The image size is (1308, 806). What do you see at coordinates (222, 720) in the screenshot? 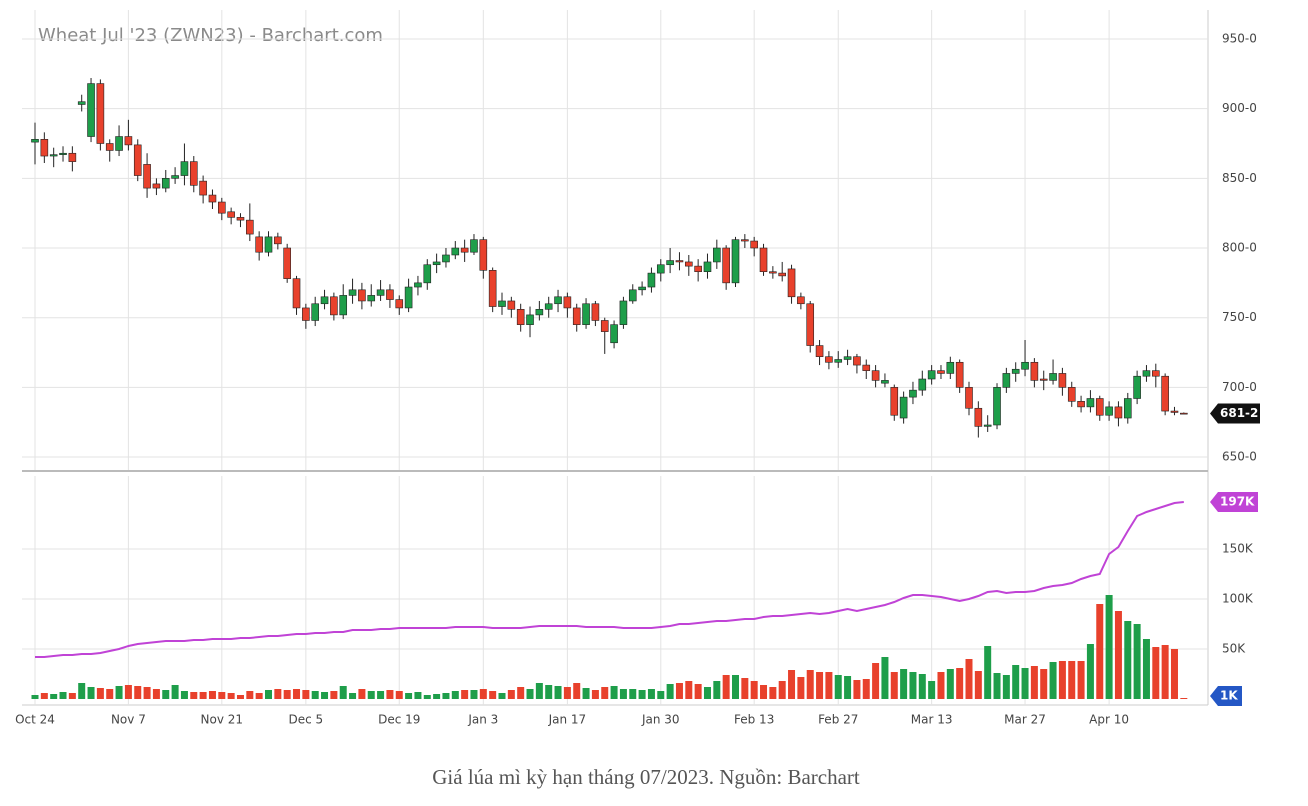
I see `x-tick-label: Nov 21` at bounding box center [222, 720].